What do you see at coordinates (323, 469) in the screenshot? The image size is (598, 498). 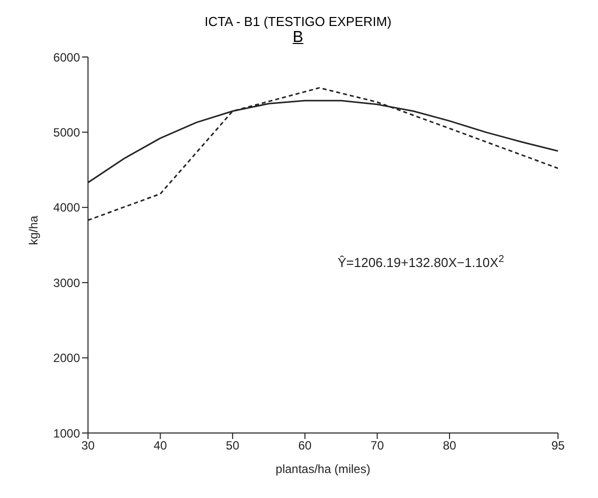 I see `x-axis-title: plantas/ha (miles)` at bounding box center [323, 469].